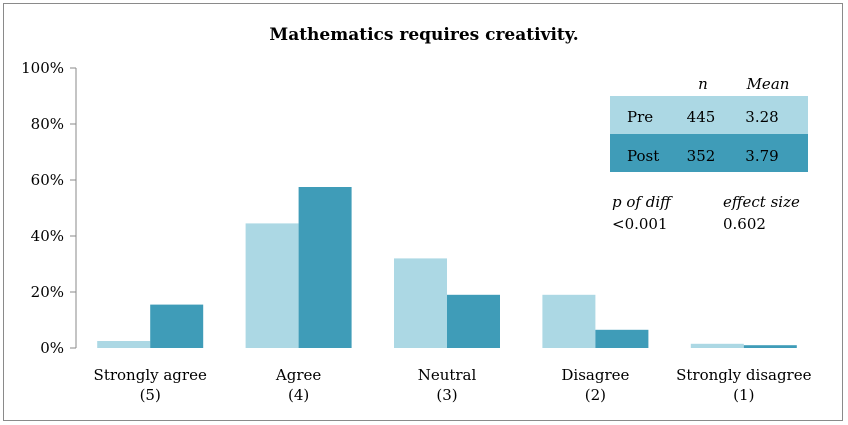  What do you see at coordinates (743, 395) in the screenshot?
I see `x-category-label: (1)` at bounding box center [743, 395].